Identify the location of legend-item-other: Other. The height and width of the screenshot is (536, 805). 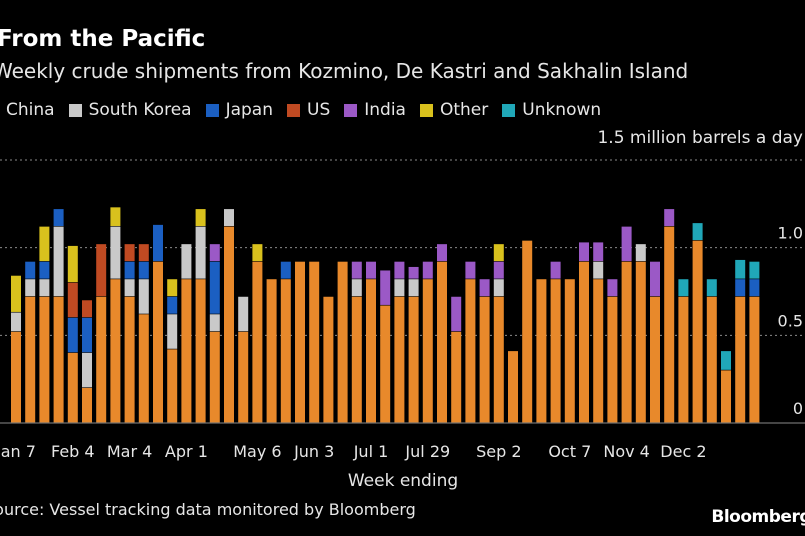
(454, 110).